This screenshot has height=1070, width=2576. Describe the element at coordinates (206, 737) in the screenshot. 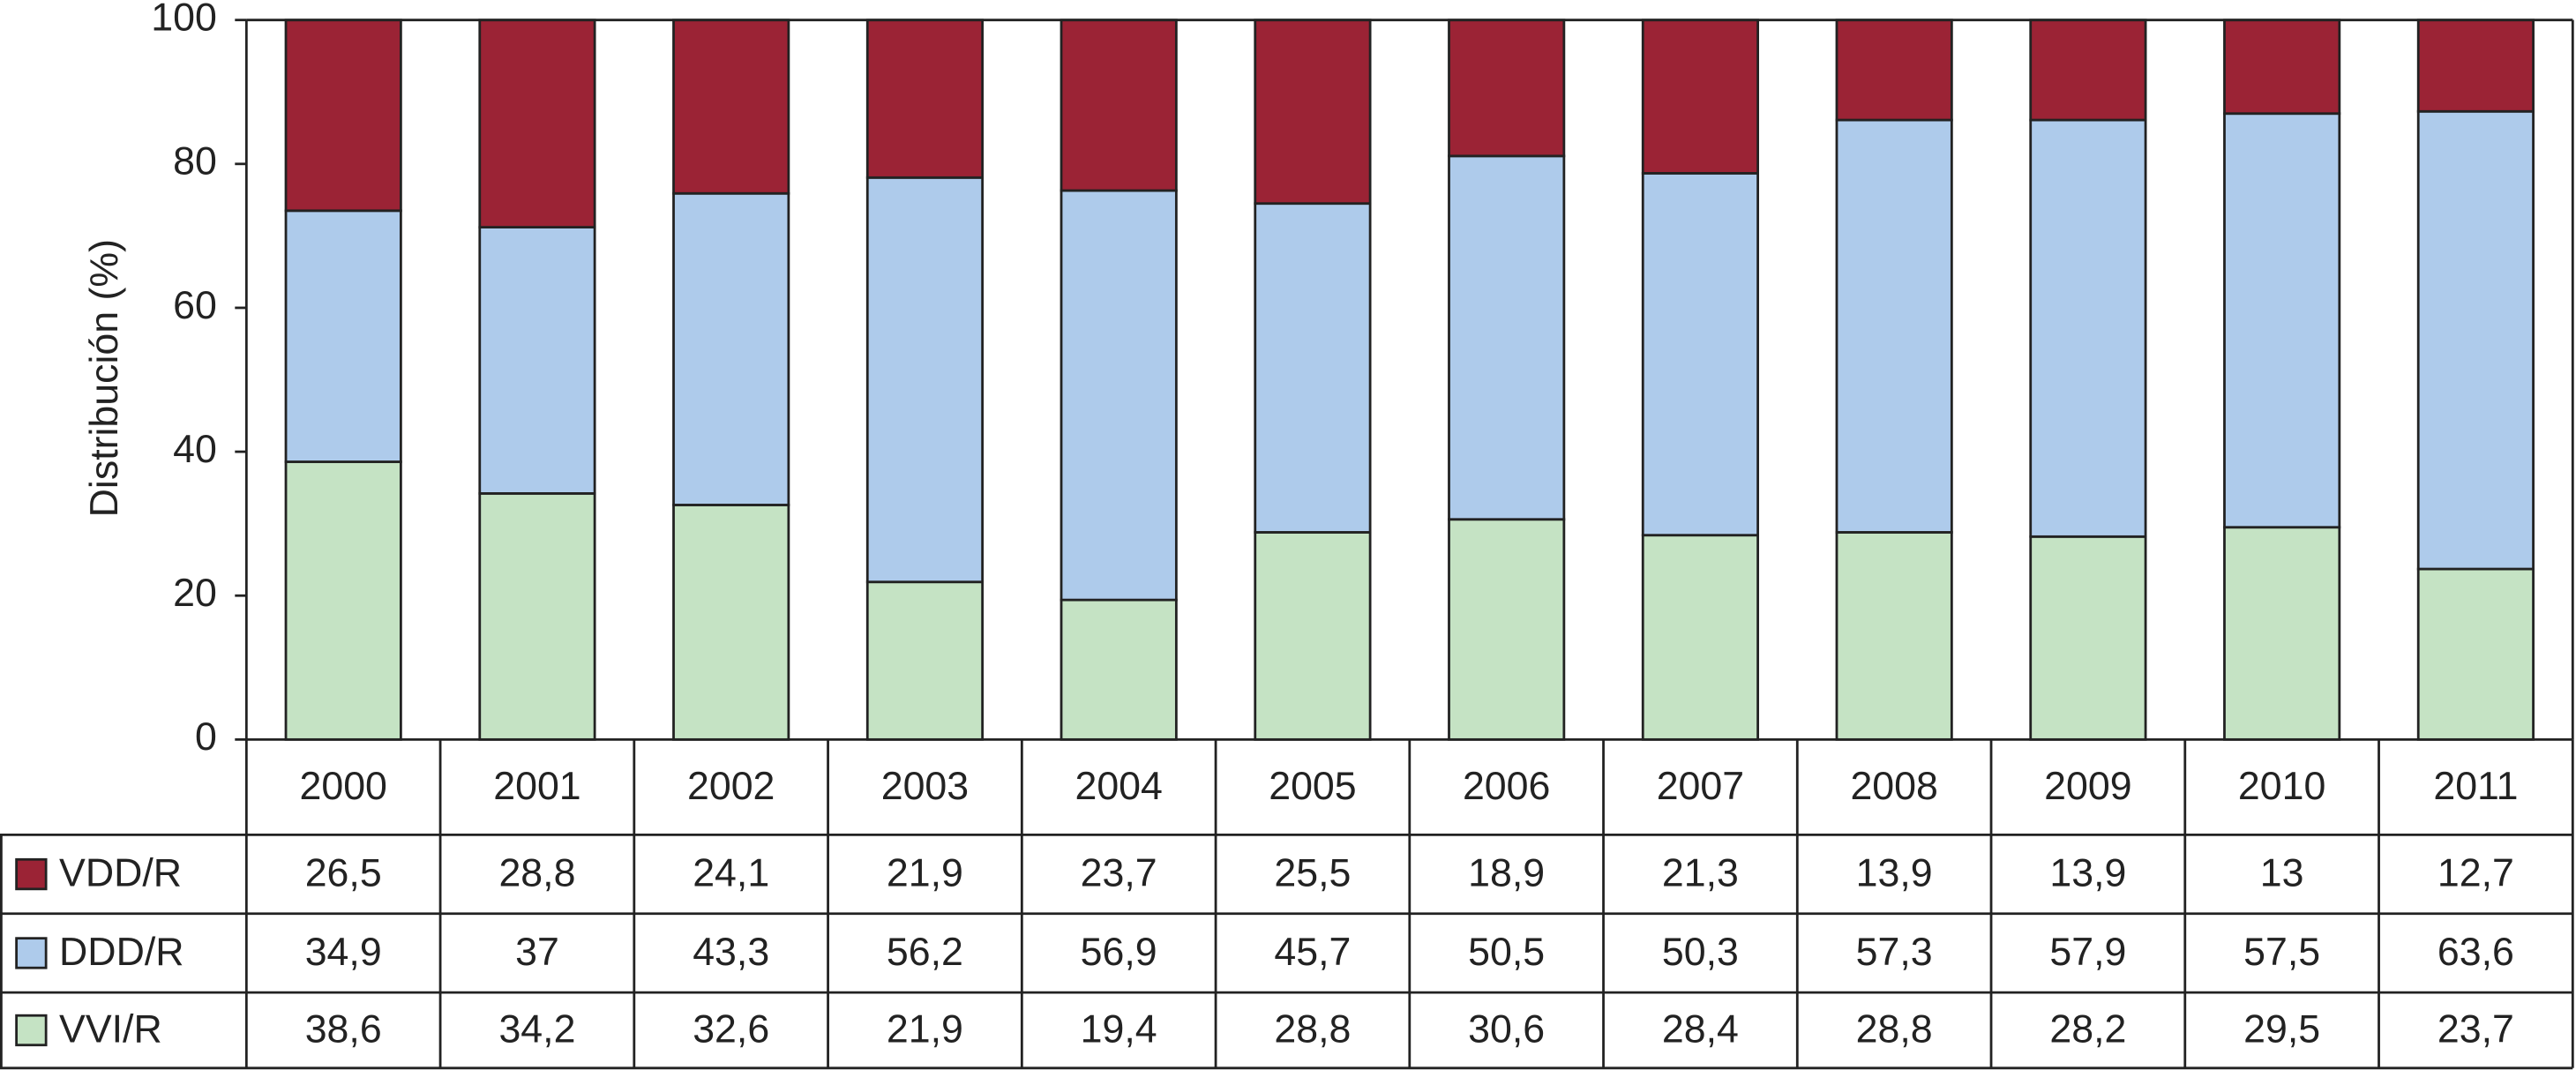

I see `y-tick-label: 0` at that location.